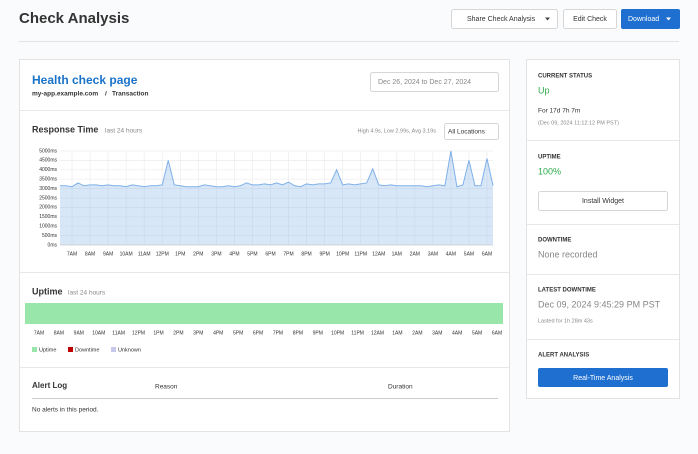  I want to click on install-widget-label: Install Widget, so click(603, 201).